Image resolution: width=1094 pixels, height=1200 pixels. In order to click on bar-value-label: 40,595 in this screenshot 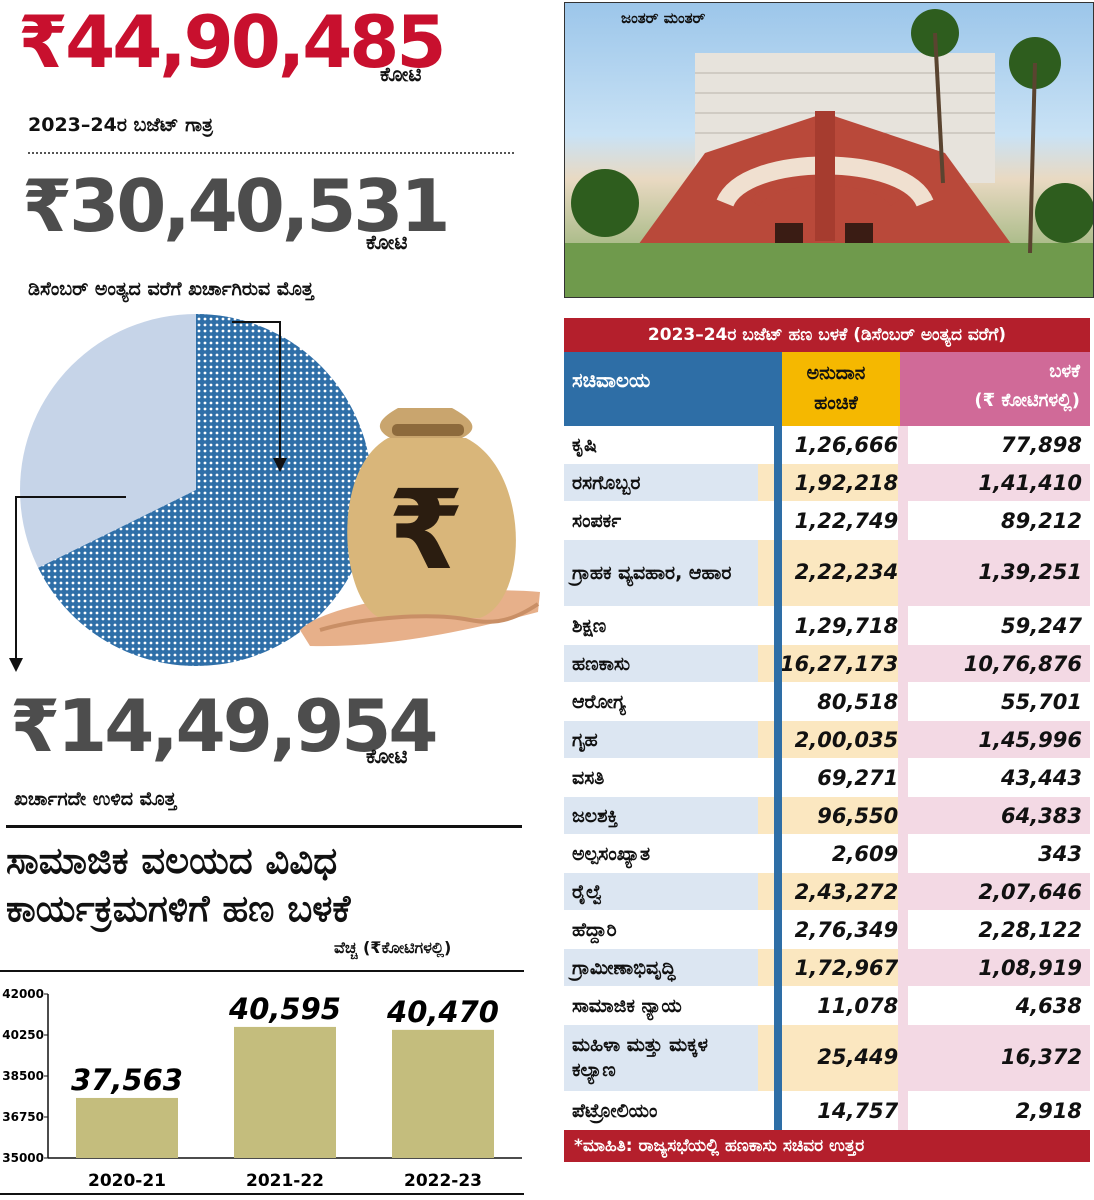, I will do `click(284, 1009)`.